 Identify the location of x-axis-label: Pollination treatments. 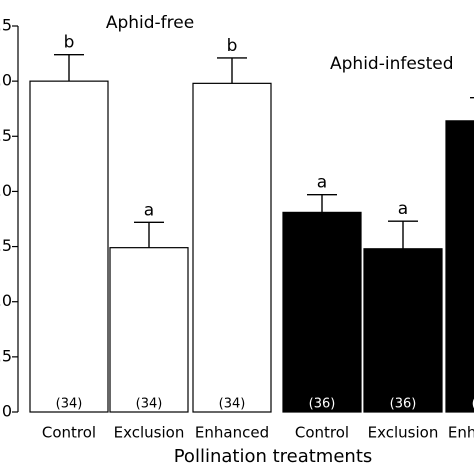
(273, 456).